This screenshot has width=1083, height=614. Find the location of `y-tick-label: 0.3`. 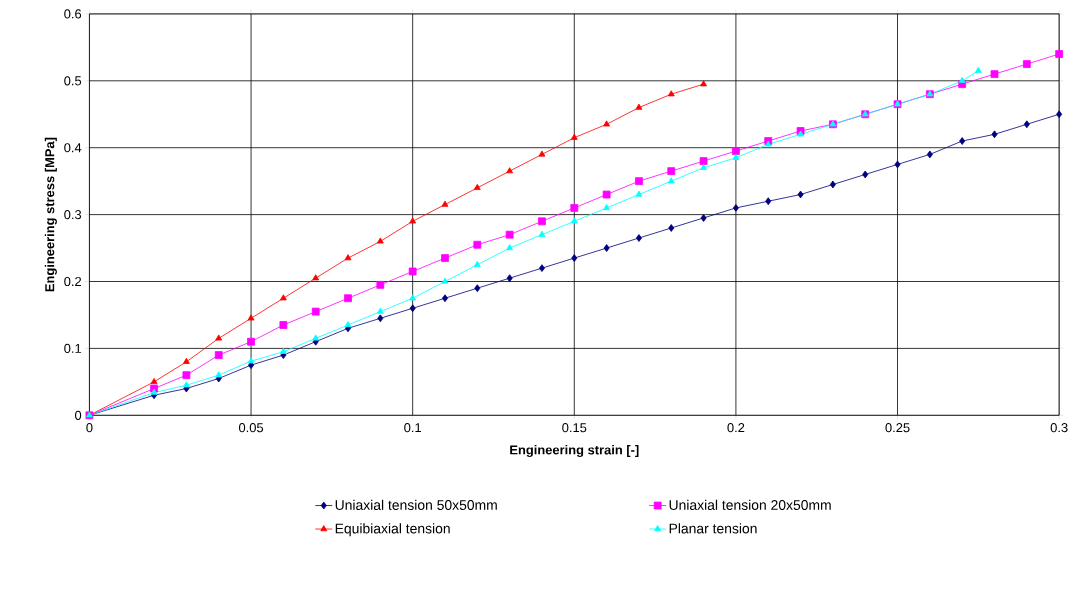

y-tick-label: 0.3 is located at coordinates (73, 215).